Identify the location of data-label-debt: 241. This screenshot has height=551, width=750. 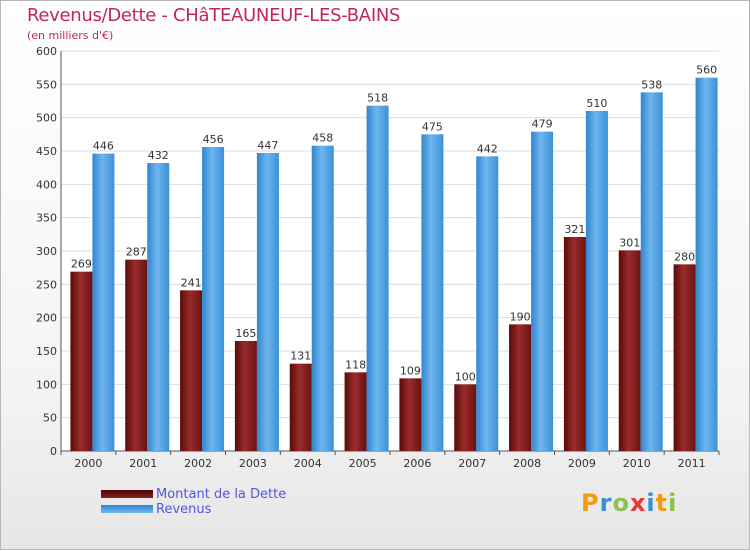
(191, 282).